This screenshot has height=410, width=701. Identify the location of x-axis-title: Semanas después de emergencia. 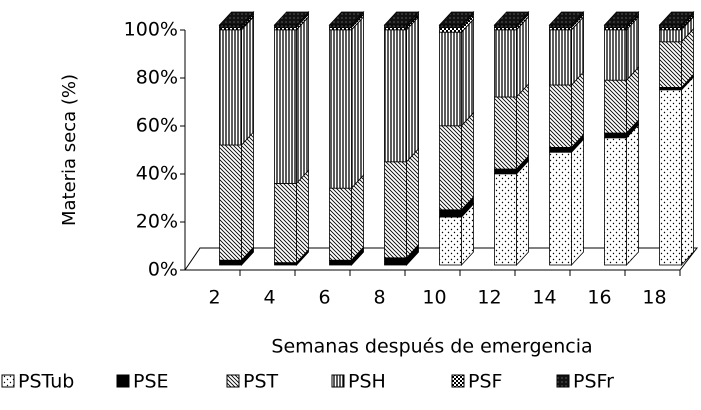
(431, 347).